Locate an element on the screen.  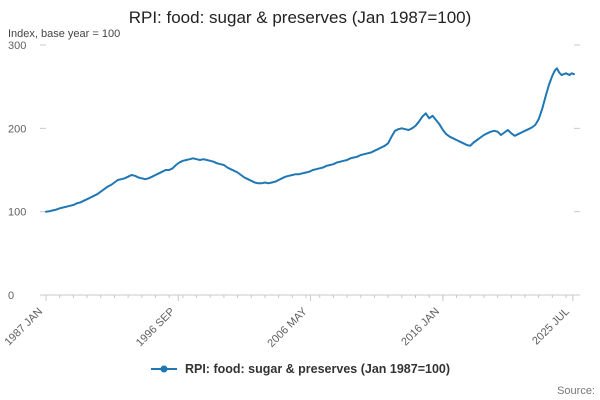
legend-series-marker is located at coordinates (164, 369).